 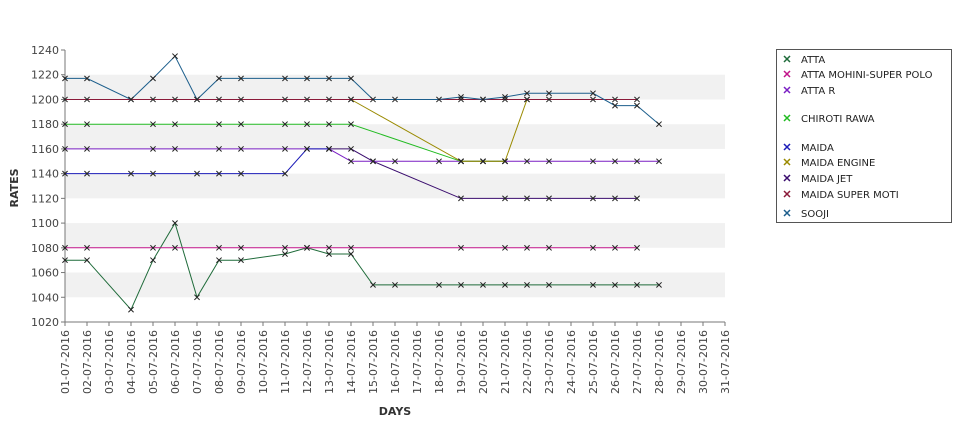 What do you see at coordinates (659, 362) in the screenshot?
I see `x-tick-label: 28-07-2016` at bounding box center [659, 362].